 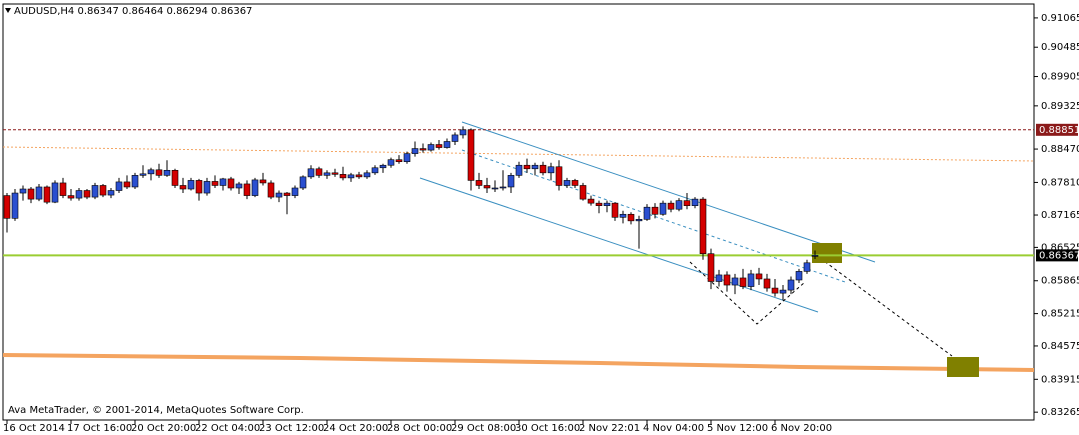 I want to click on x-tick-label: 29 Oct 08:00, so click(x=483, y=428).